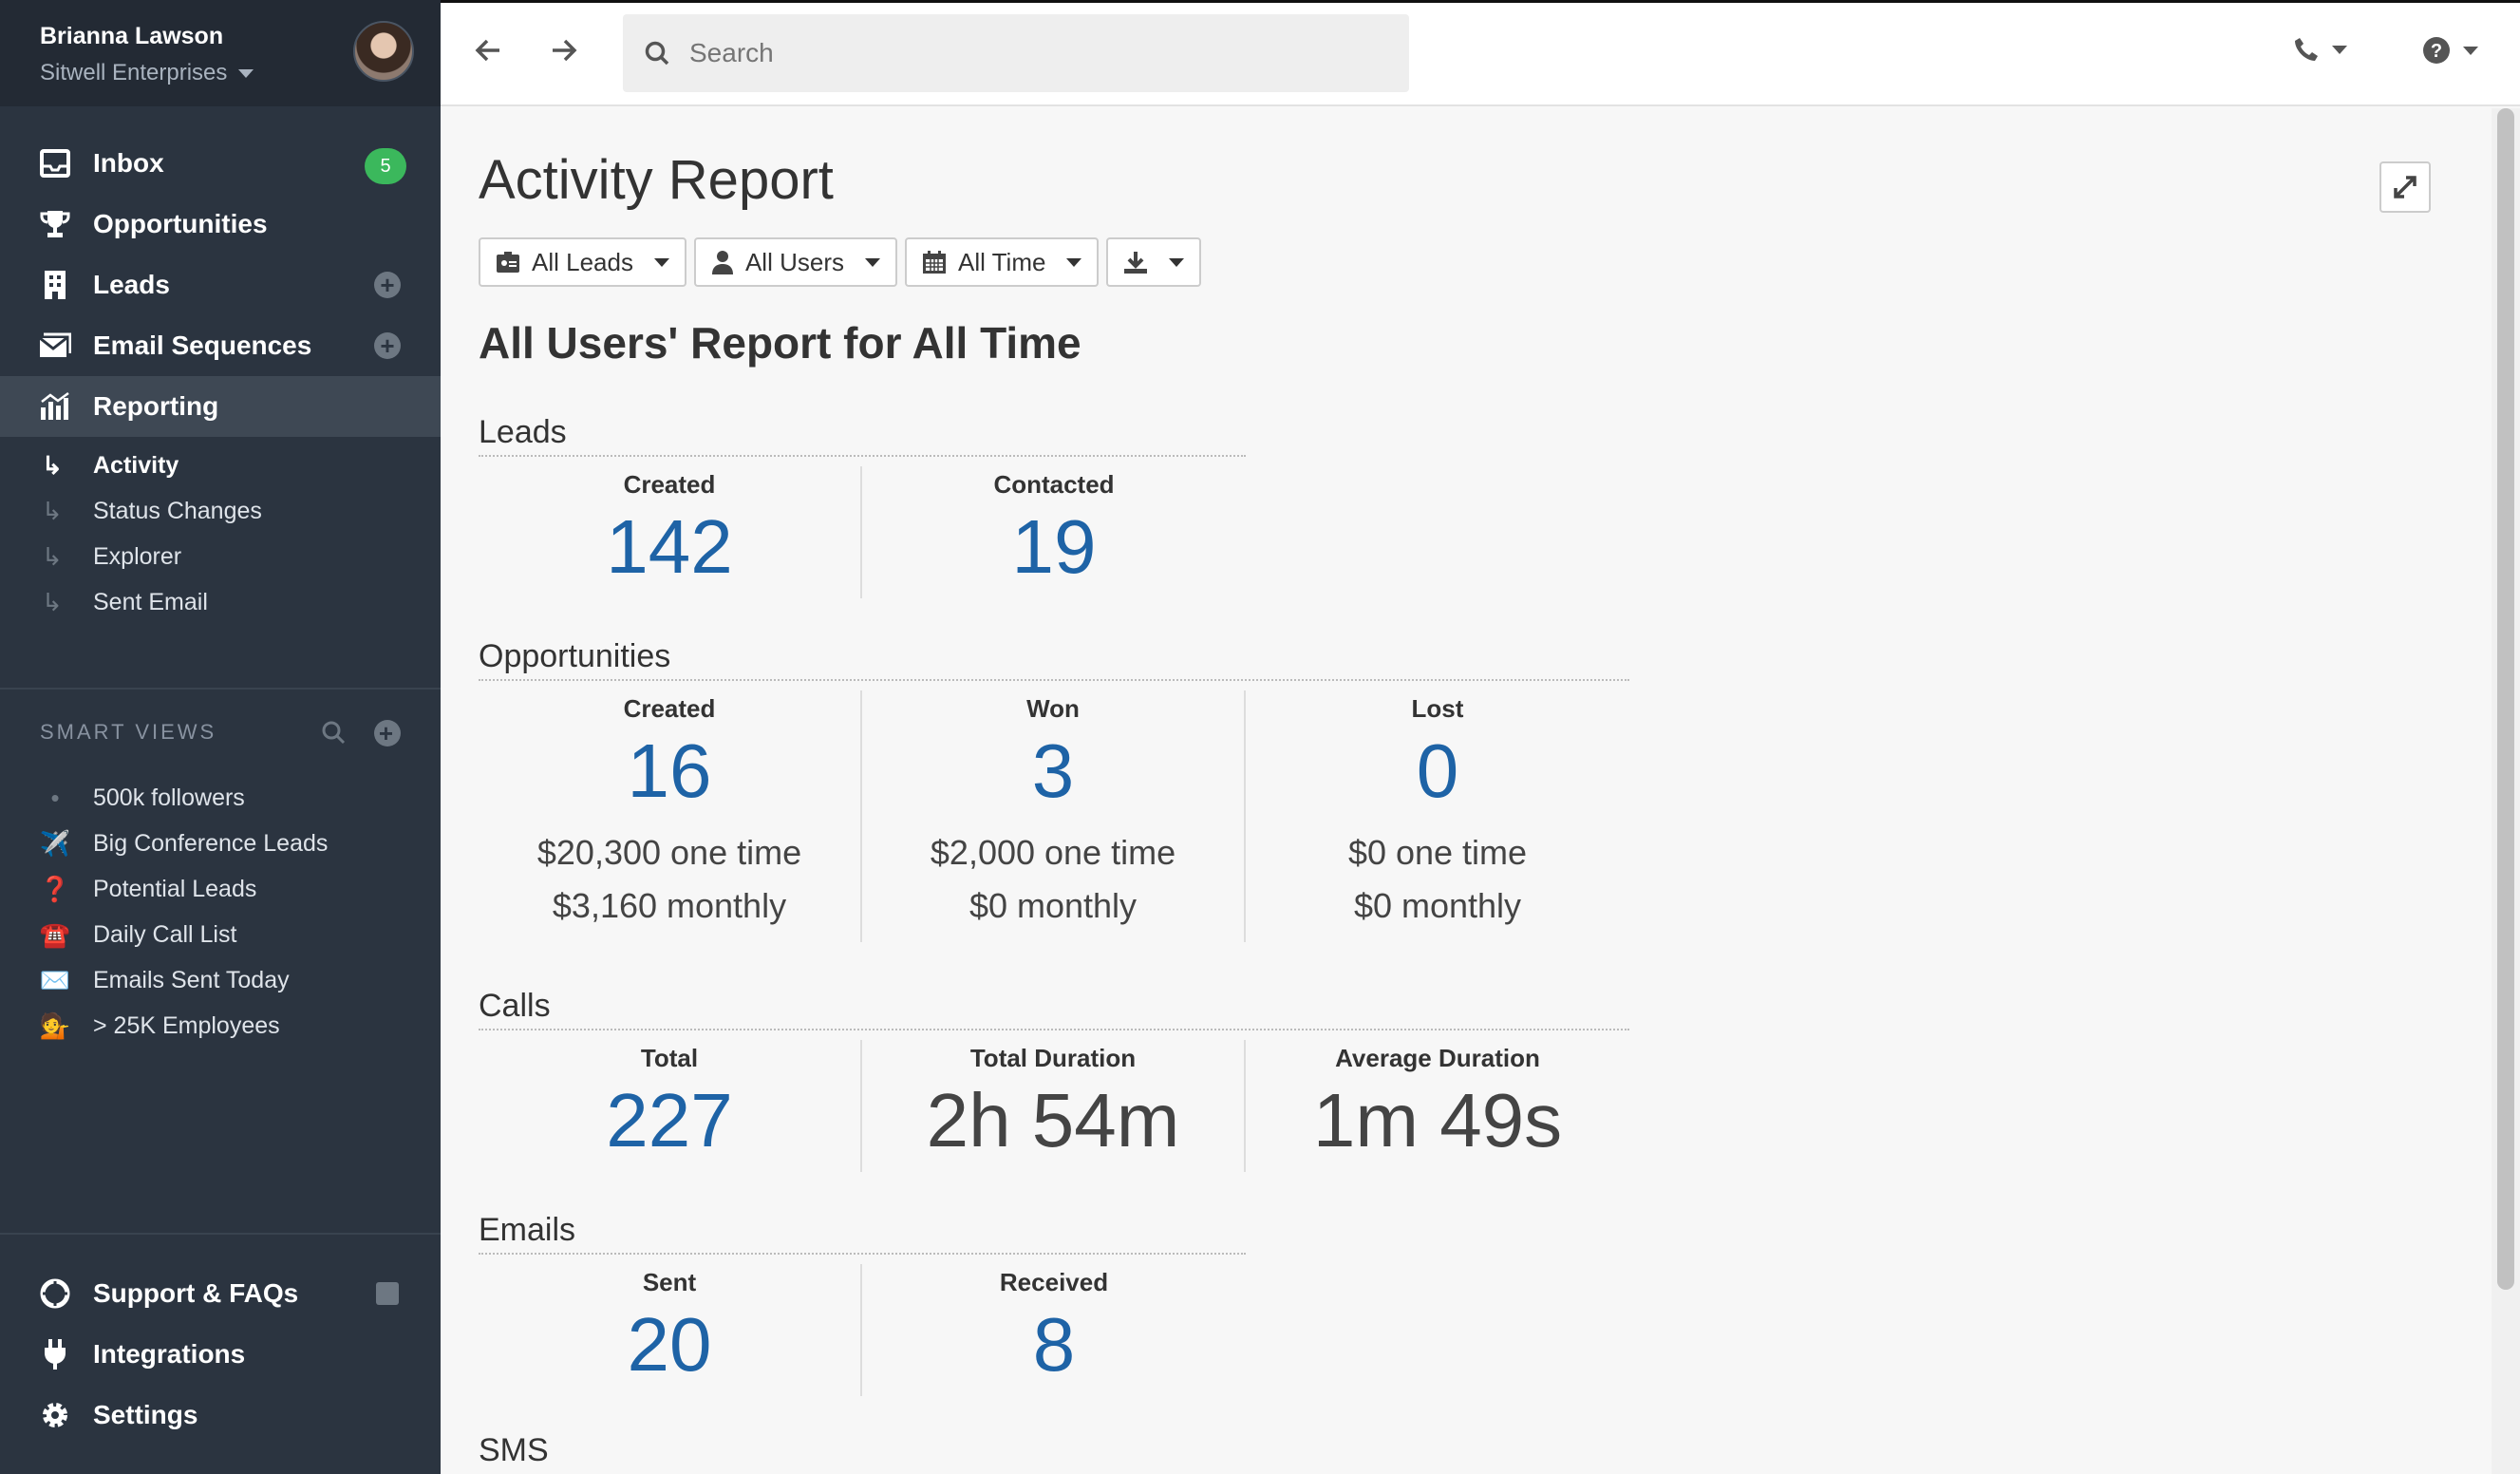  I want to click on smart-view-label: 500k followers, so click(169, 797).